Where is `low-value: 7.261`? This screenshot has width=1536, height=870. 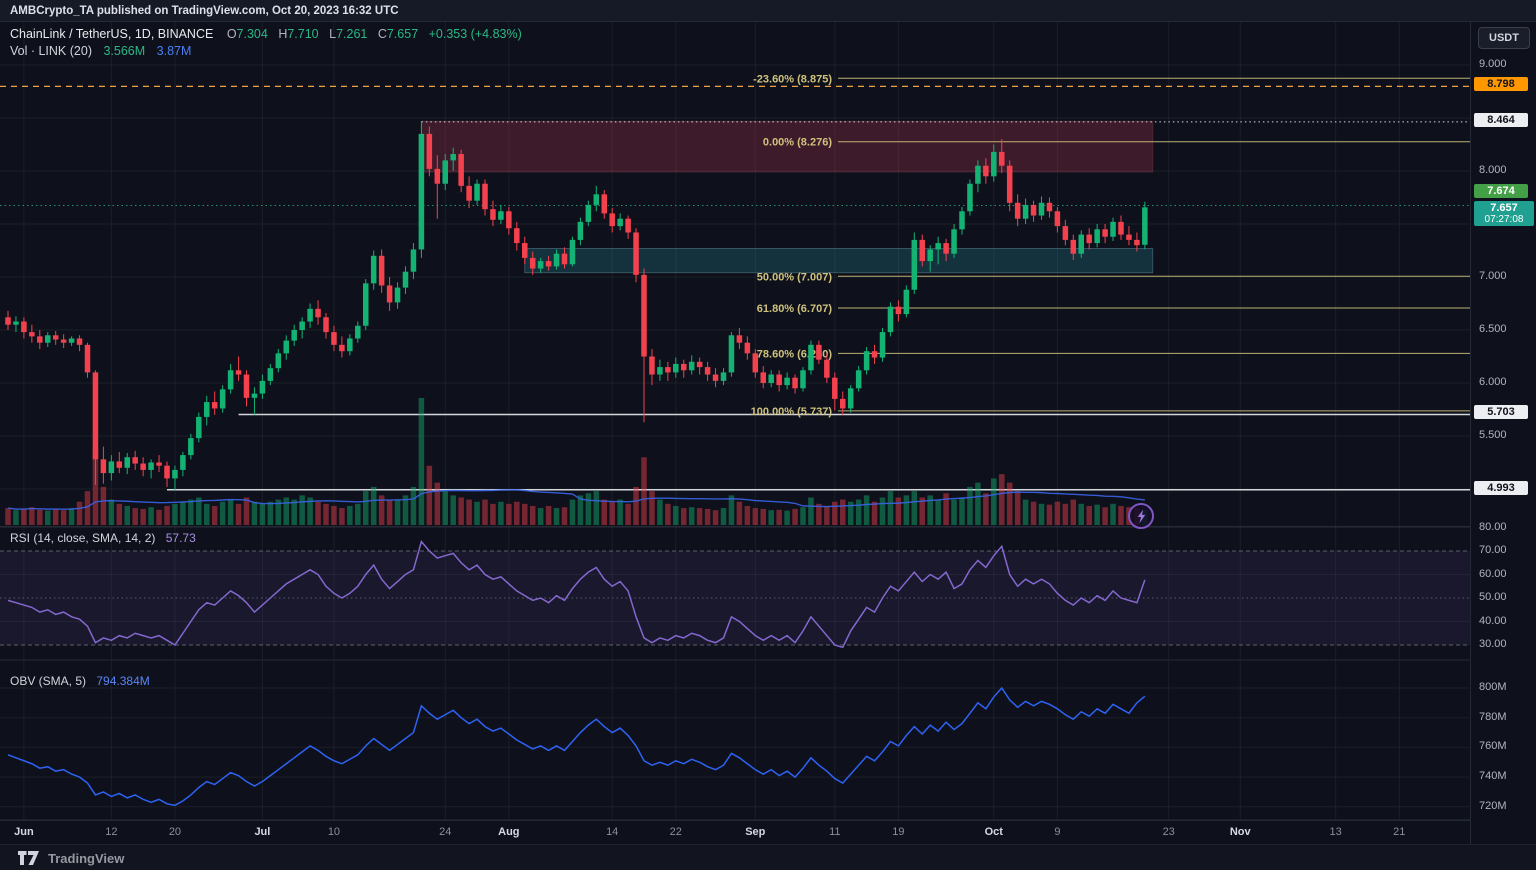
low-value: 7.261 is located at coordinates (352, 34).